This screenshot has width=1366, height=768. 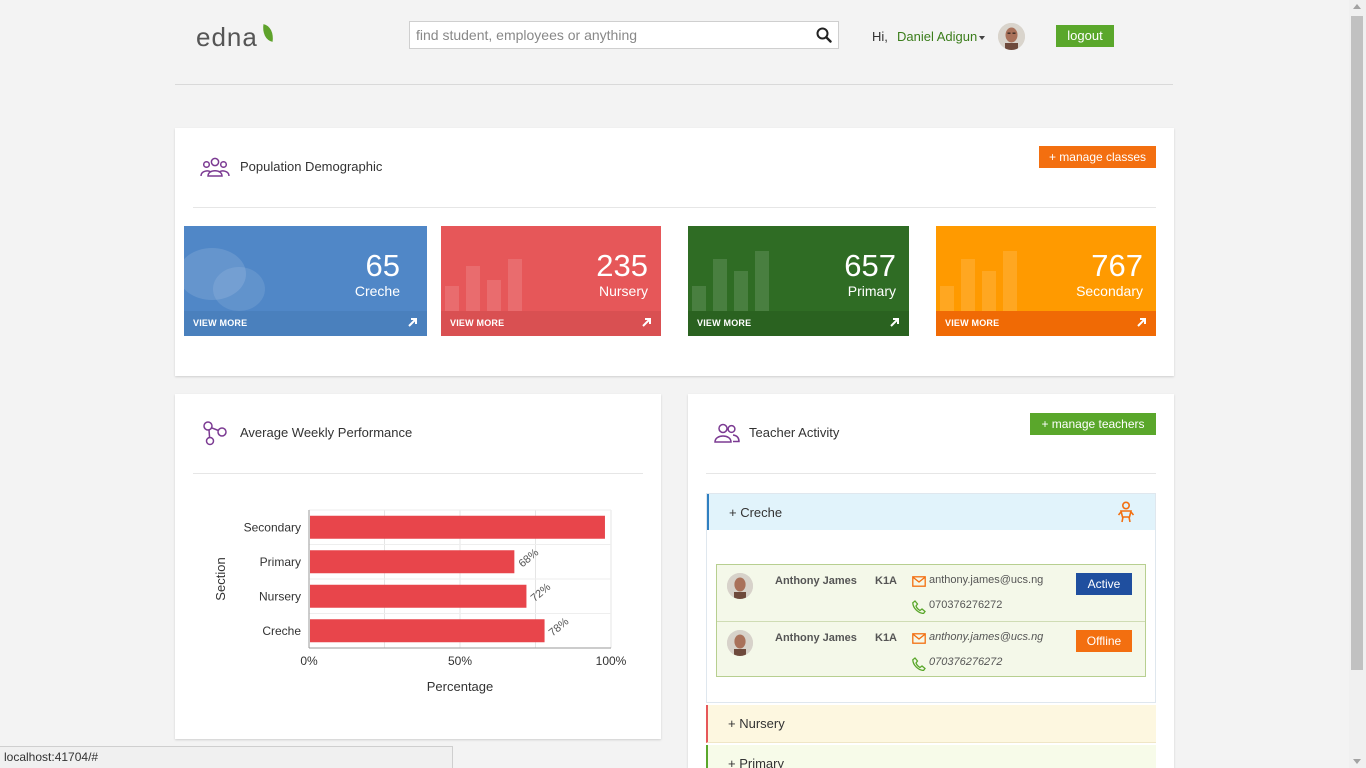 What do you see at coordinates (460, 686) in the screenshot?
I see `x-axis-label: Percentage` at bounding box center [460, 686].